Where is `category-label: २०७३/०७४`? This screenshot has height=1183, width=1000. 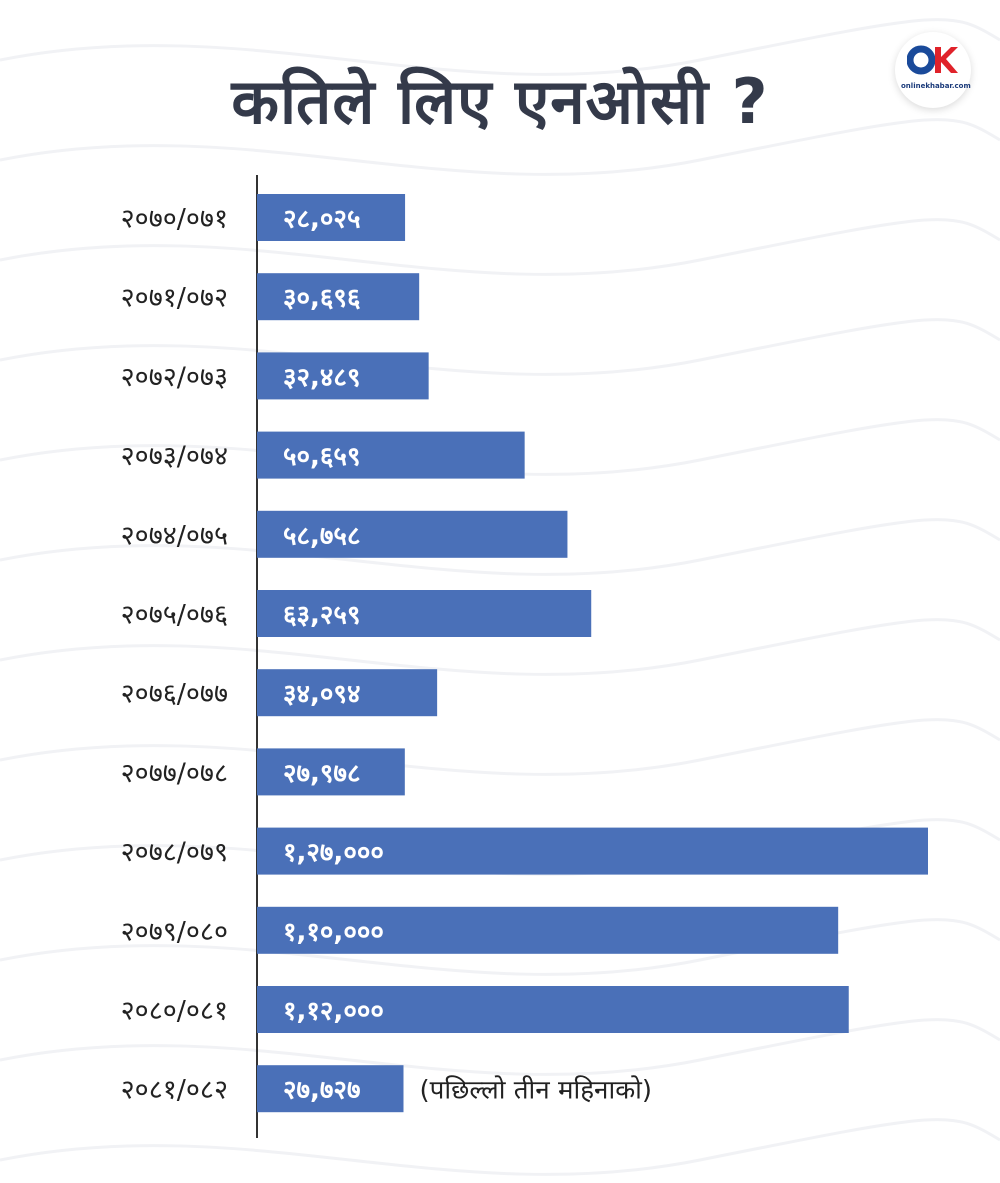 category-label: २०७३/०७४ is located at coordinates (174, 456).